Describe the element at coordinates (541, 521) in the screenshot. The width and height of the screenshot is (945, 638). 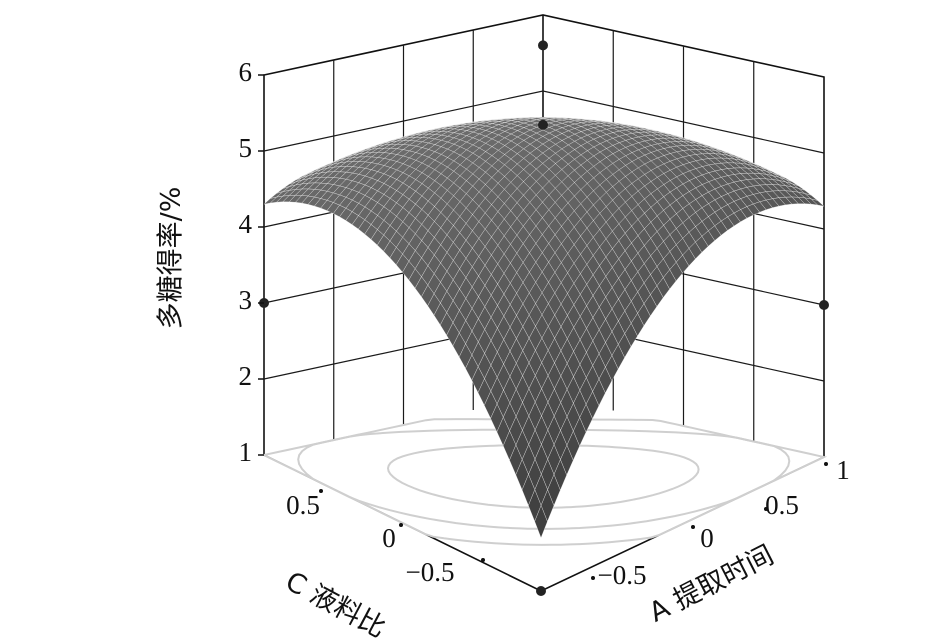
I see `surface-facet` at that location.